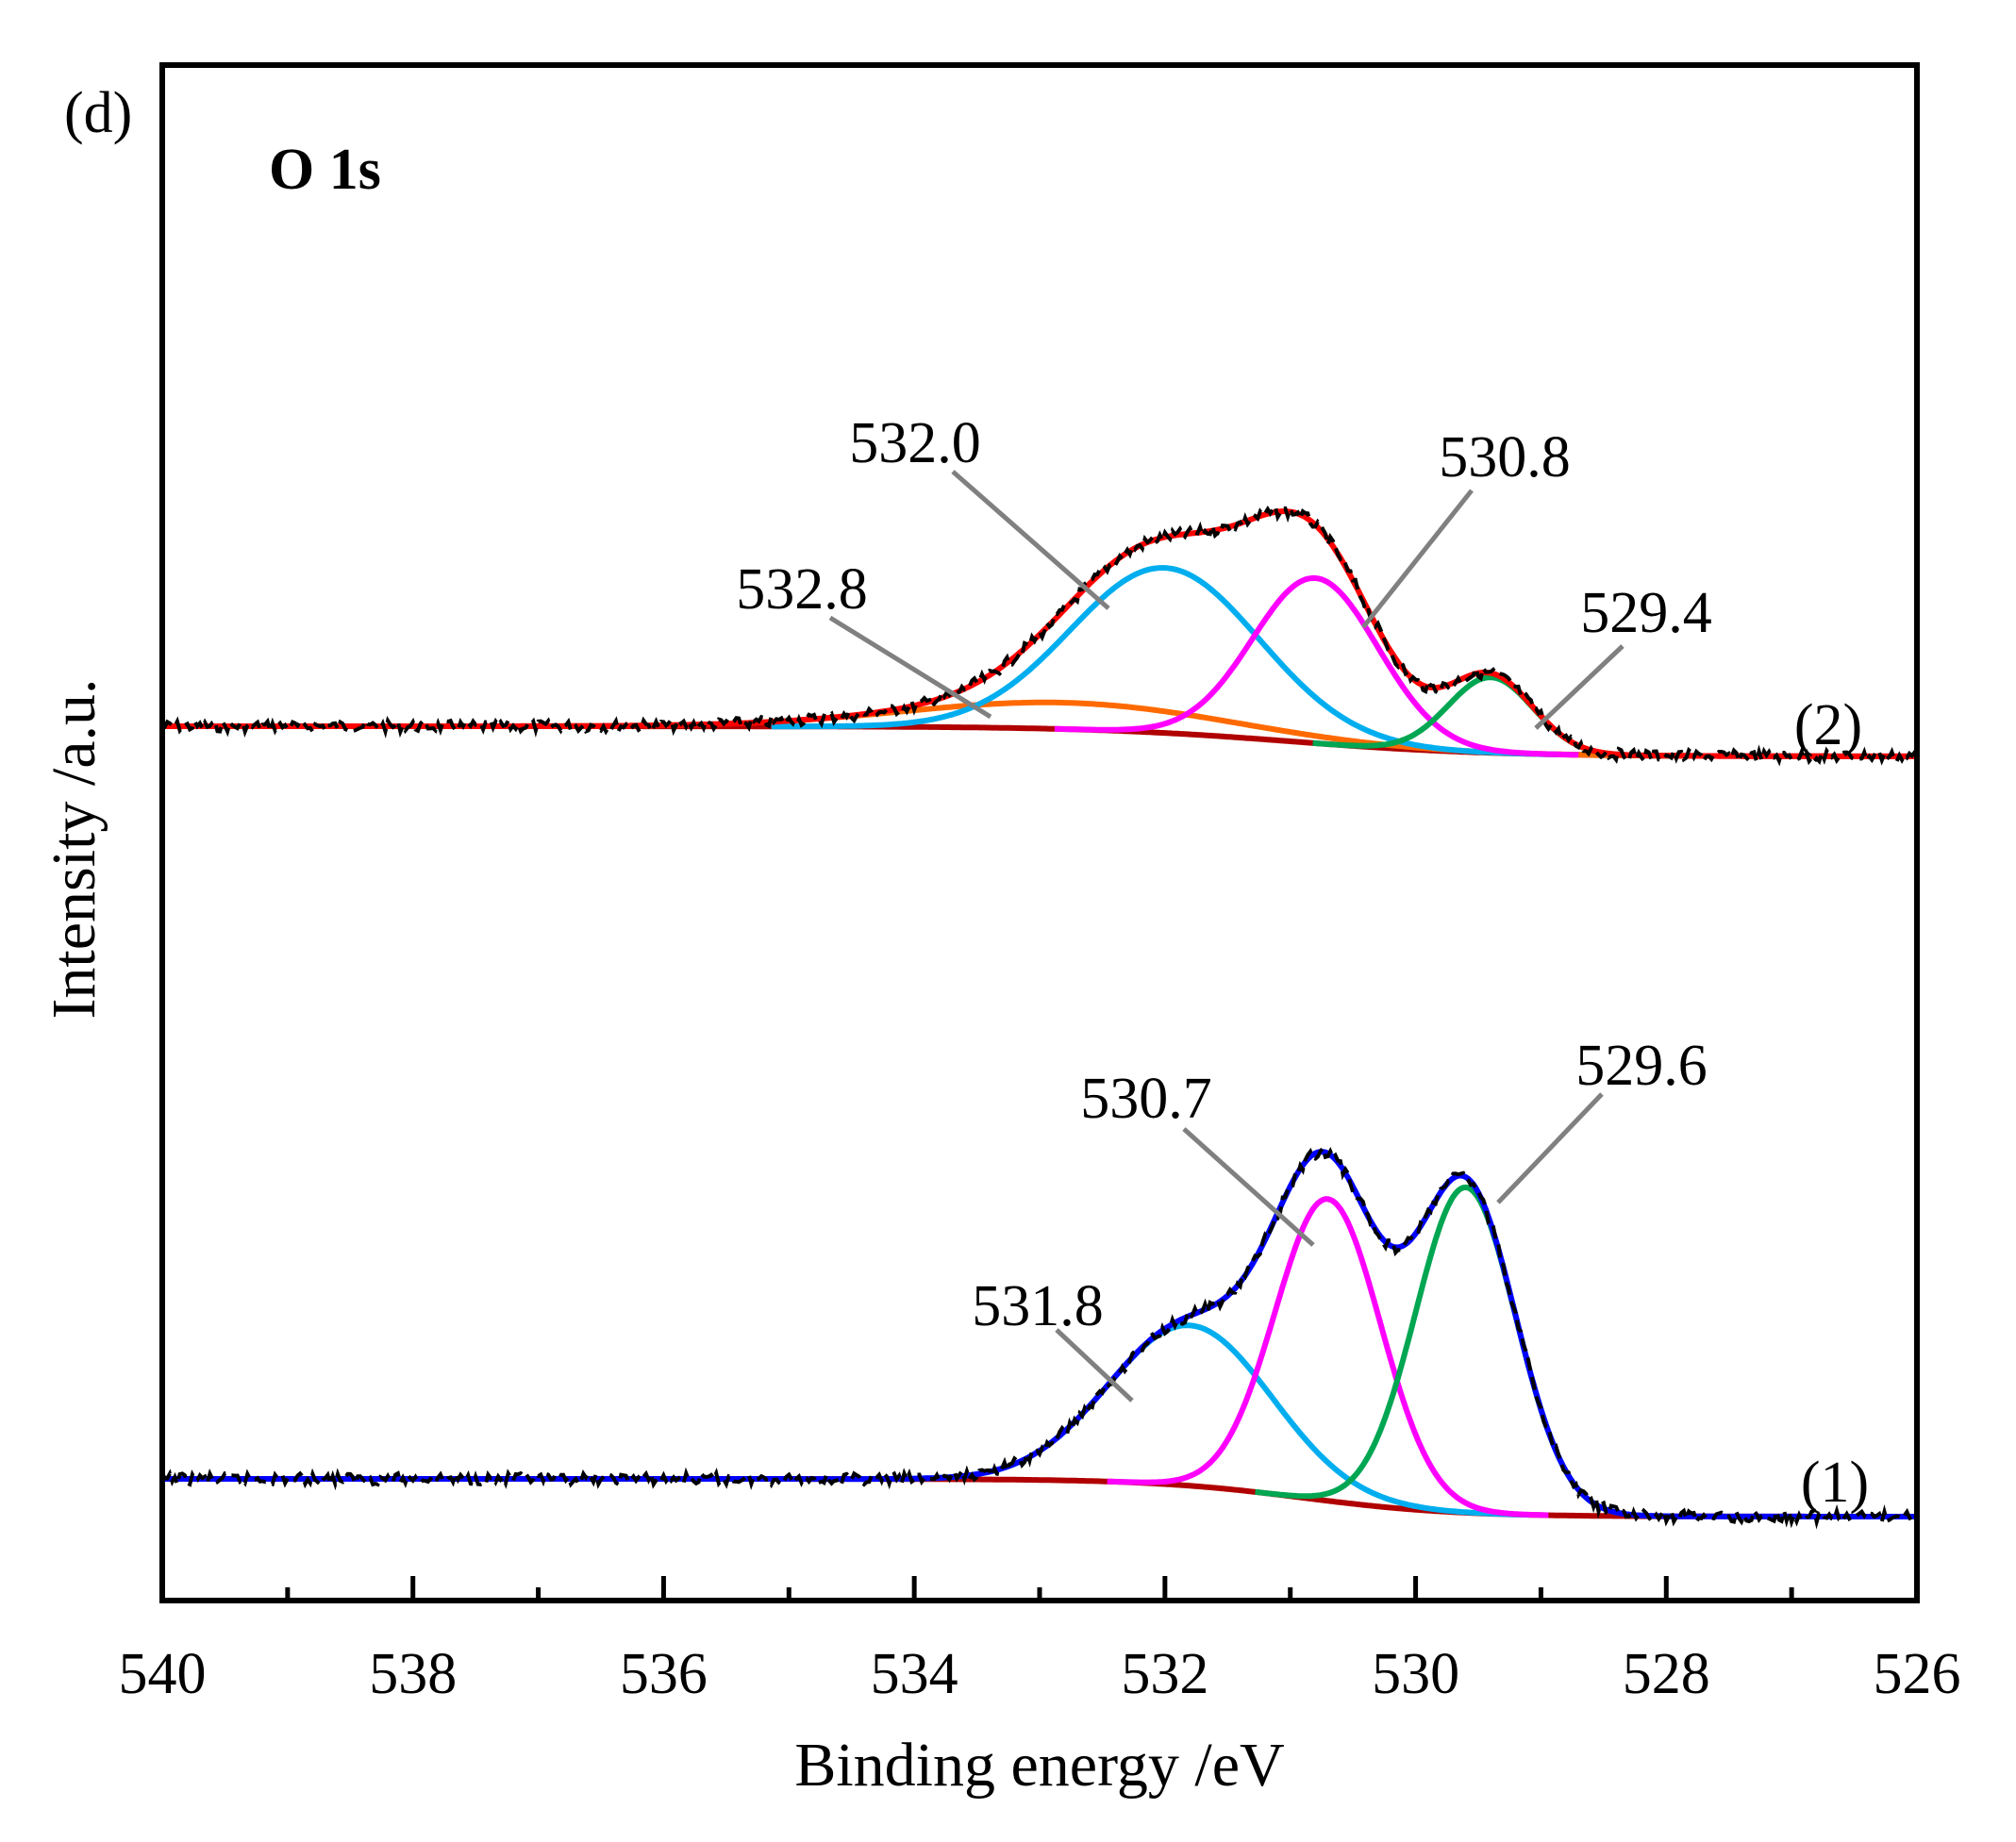 The image size is (2016, 1842). Describe the element at coordinates (1550, 1148) in the screenshot. I see `leader-line-529.6` at that location.